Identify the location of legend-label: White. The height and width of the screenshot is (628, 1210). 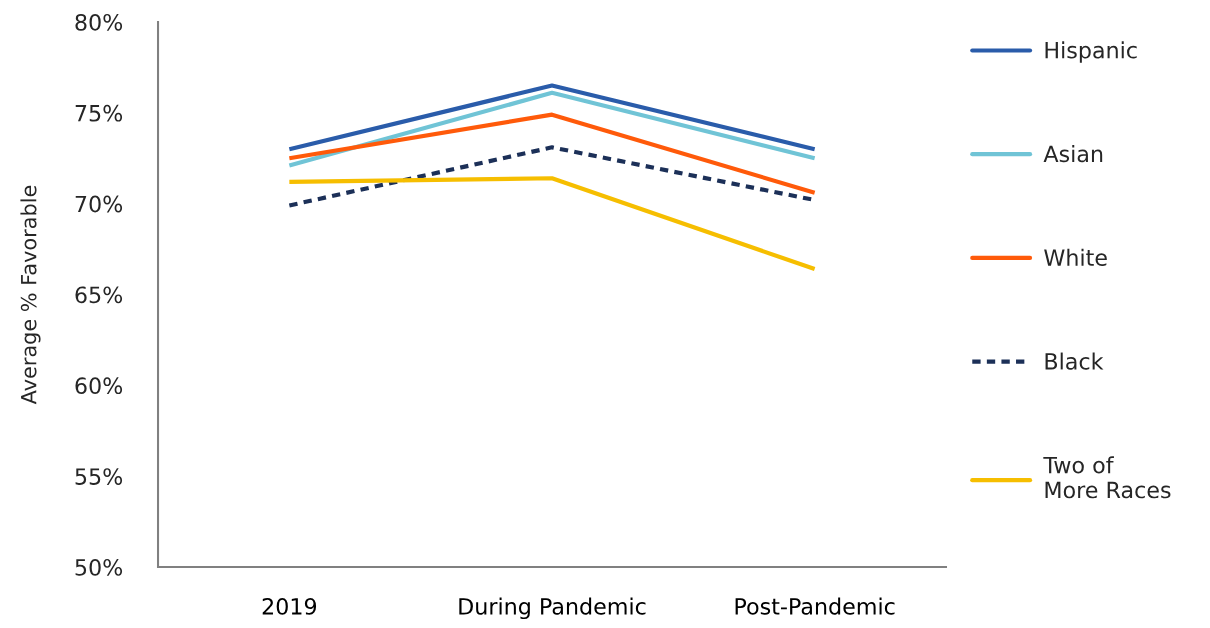
(1075, 257).